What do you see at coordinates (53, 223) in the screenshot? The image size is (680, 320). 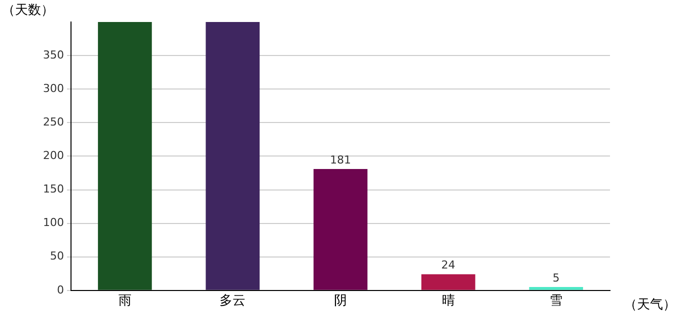 I see `y-tick-label: 100` at bounding box center [53, 223].